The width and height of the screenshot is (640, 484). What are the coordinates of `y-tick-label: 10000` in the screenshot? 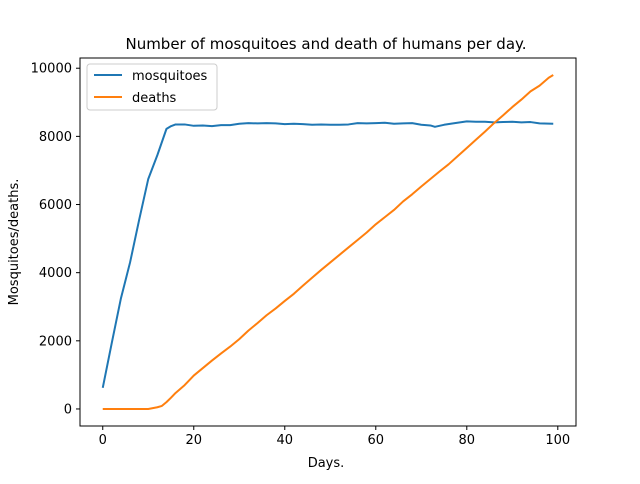 It's located at (51, 69).